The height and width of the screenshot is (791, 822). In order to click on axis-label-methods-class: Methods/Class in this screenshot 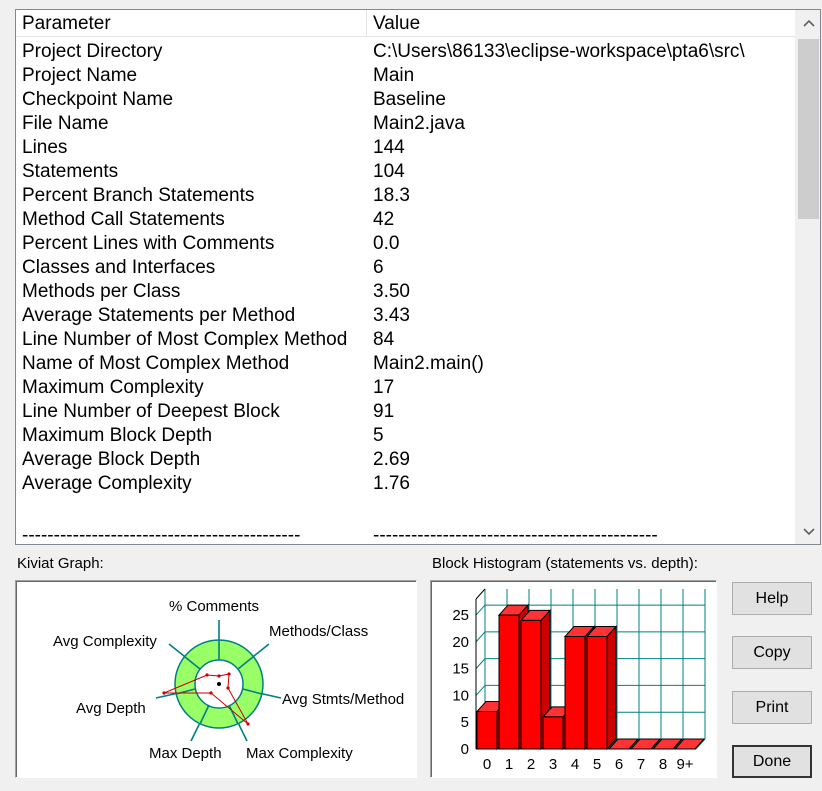, I will do `click(319, 631)`.